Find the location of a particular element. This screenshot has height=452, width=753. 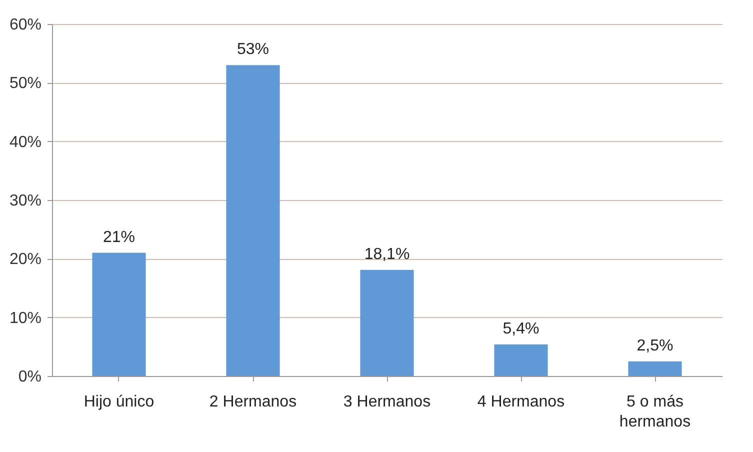

y-tick-label: 60% is located at coordinates (25, 25).